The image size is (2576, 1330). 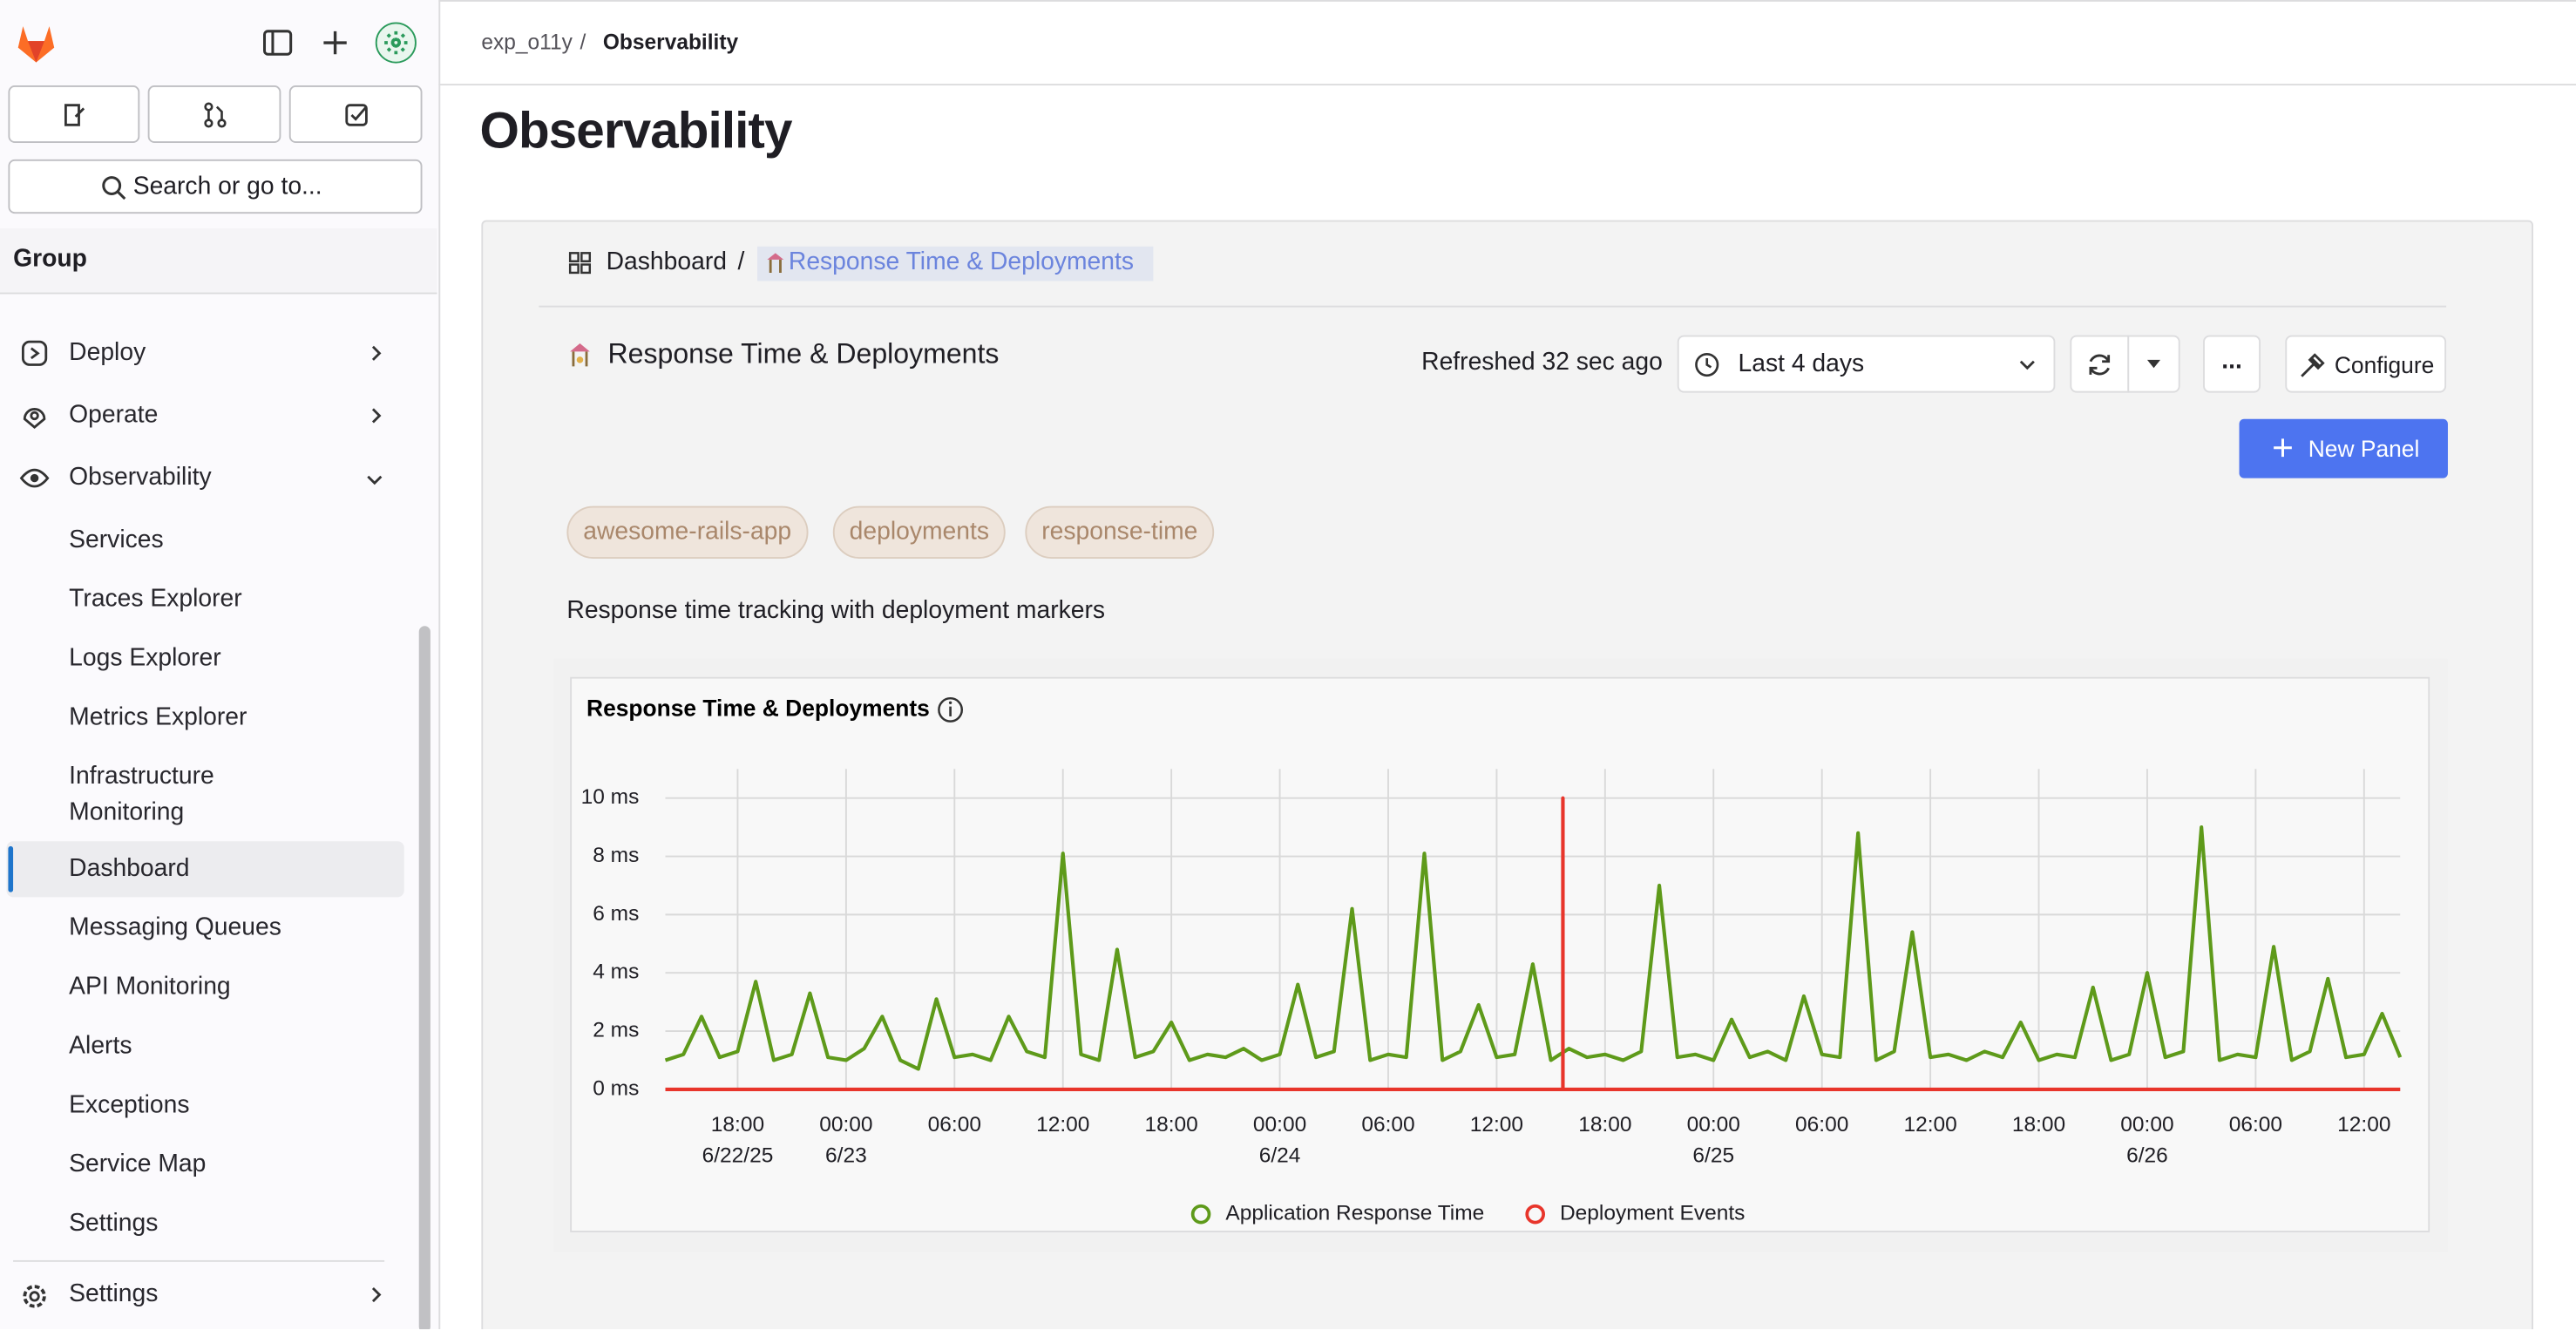 What do you see at coordinates (804, 354) in the screenshot?
I see `dashboard-title: Response Time & Deployments` at bounding box center [804, 354].